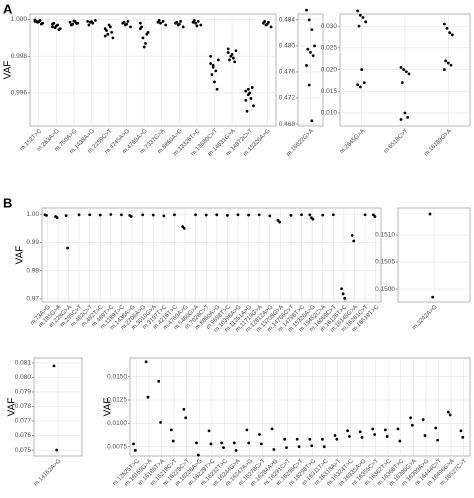 The image size is (474, 498). Describe the element at coordinates (19, 56) in the screenshot. I see `y-tick-label: 0.998` at that location.